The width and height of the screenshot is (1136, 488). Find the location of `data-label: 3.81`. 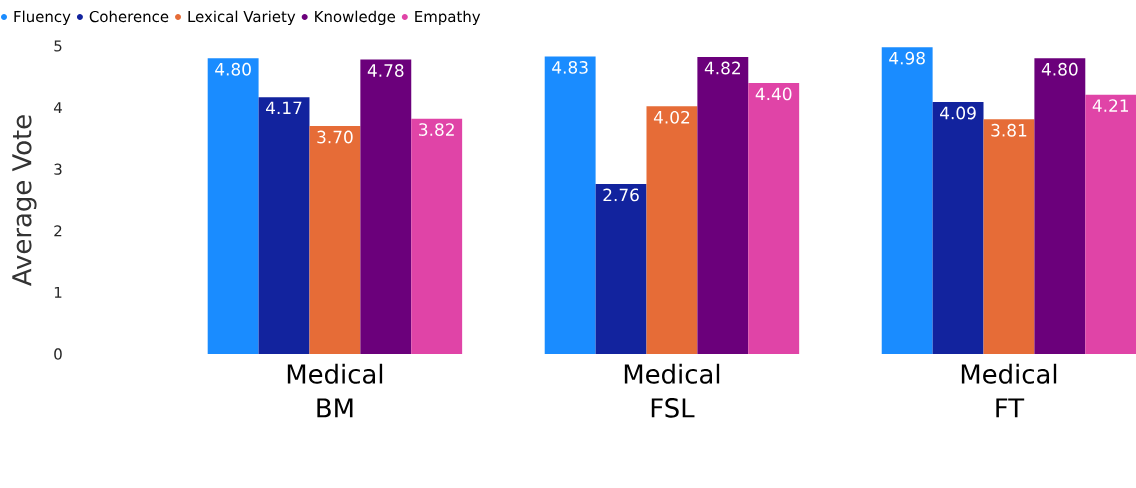

data-label: 3.81 is located at coordinates (1009, 130).